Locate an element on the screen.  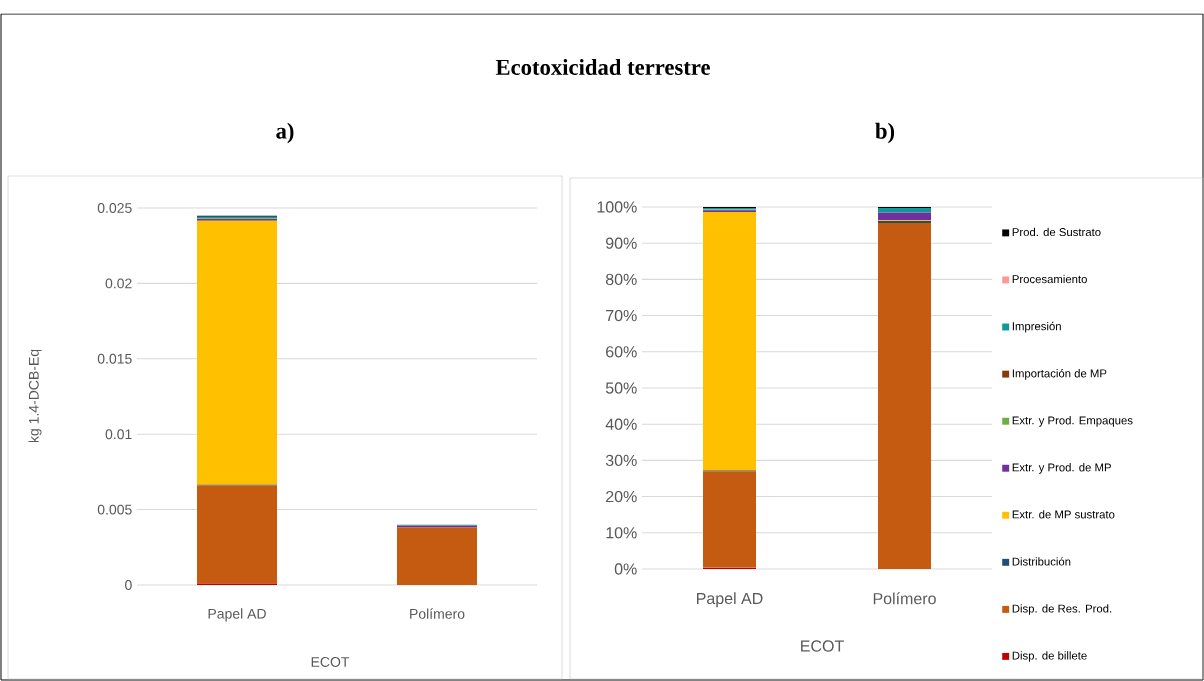
y-tick-label: 0.025 is located at coordinates (114, 208).